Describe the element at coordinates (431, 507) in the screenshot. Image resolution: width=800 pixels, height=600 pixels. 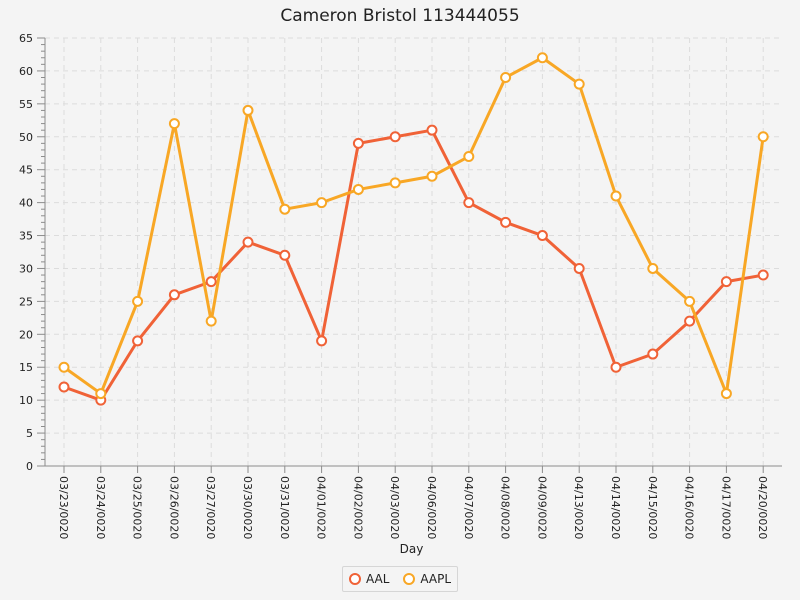
I see `x-tick-label: 04/06/0020` at that location.